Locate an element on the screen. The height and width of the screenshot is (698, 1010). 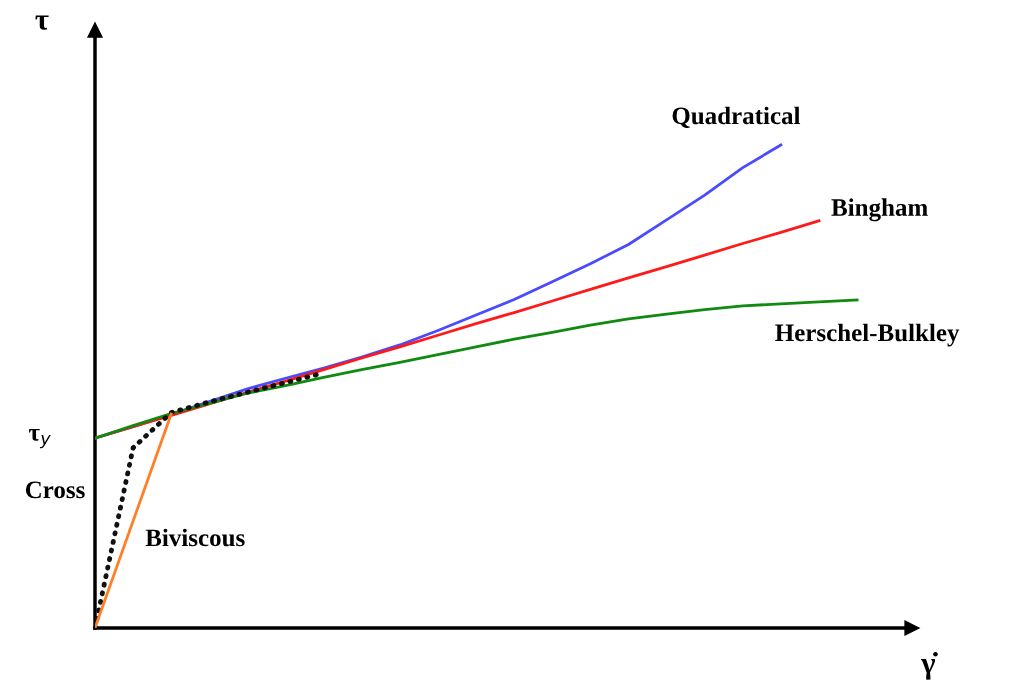
text: τ$_{y}$ is located at coordinates (39, 439).